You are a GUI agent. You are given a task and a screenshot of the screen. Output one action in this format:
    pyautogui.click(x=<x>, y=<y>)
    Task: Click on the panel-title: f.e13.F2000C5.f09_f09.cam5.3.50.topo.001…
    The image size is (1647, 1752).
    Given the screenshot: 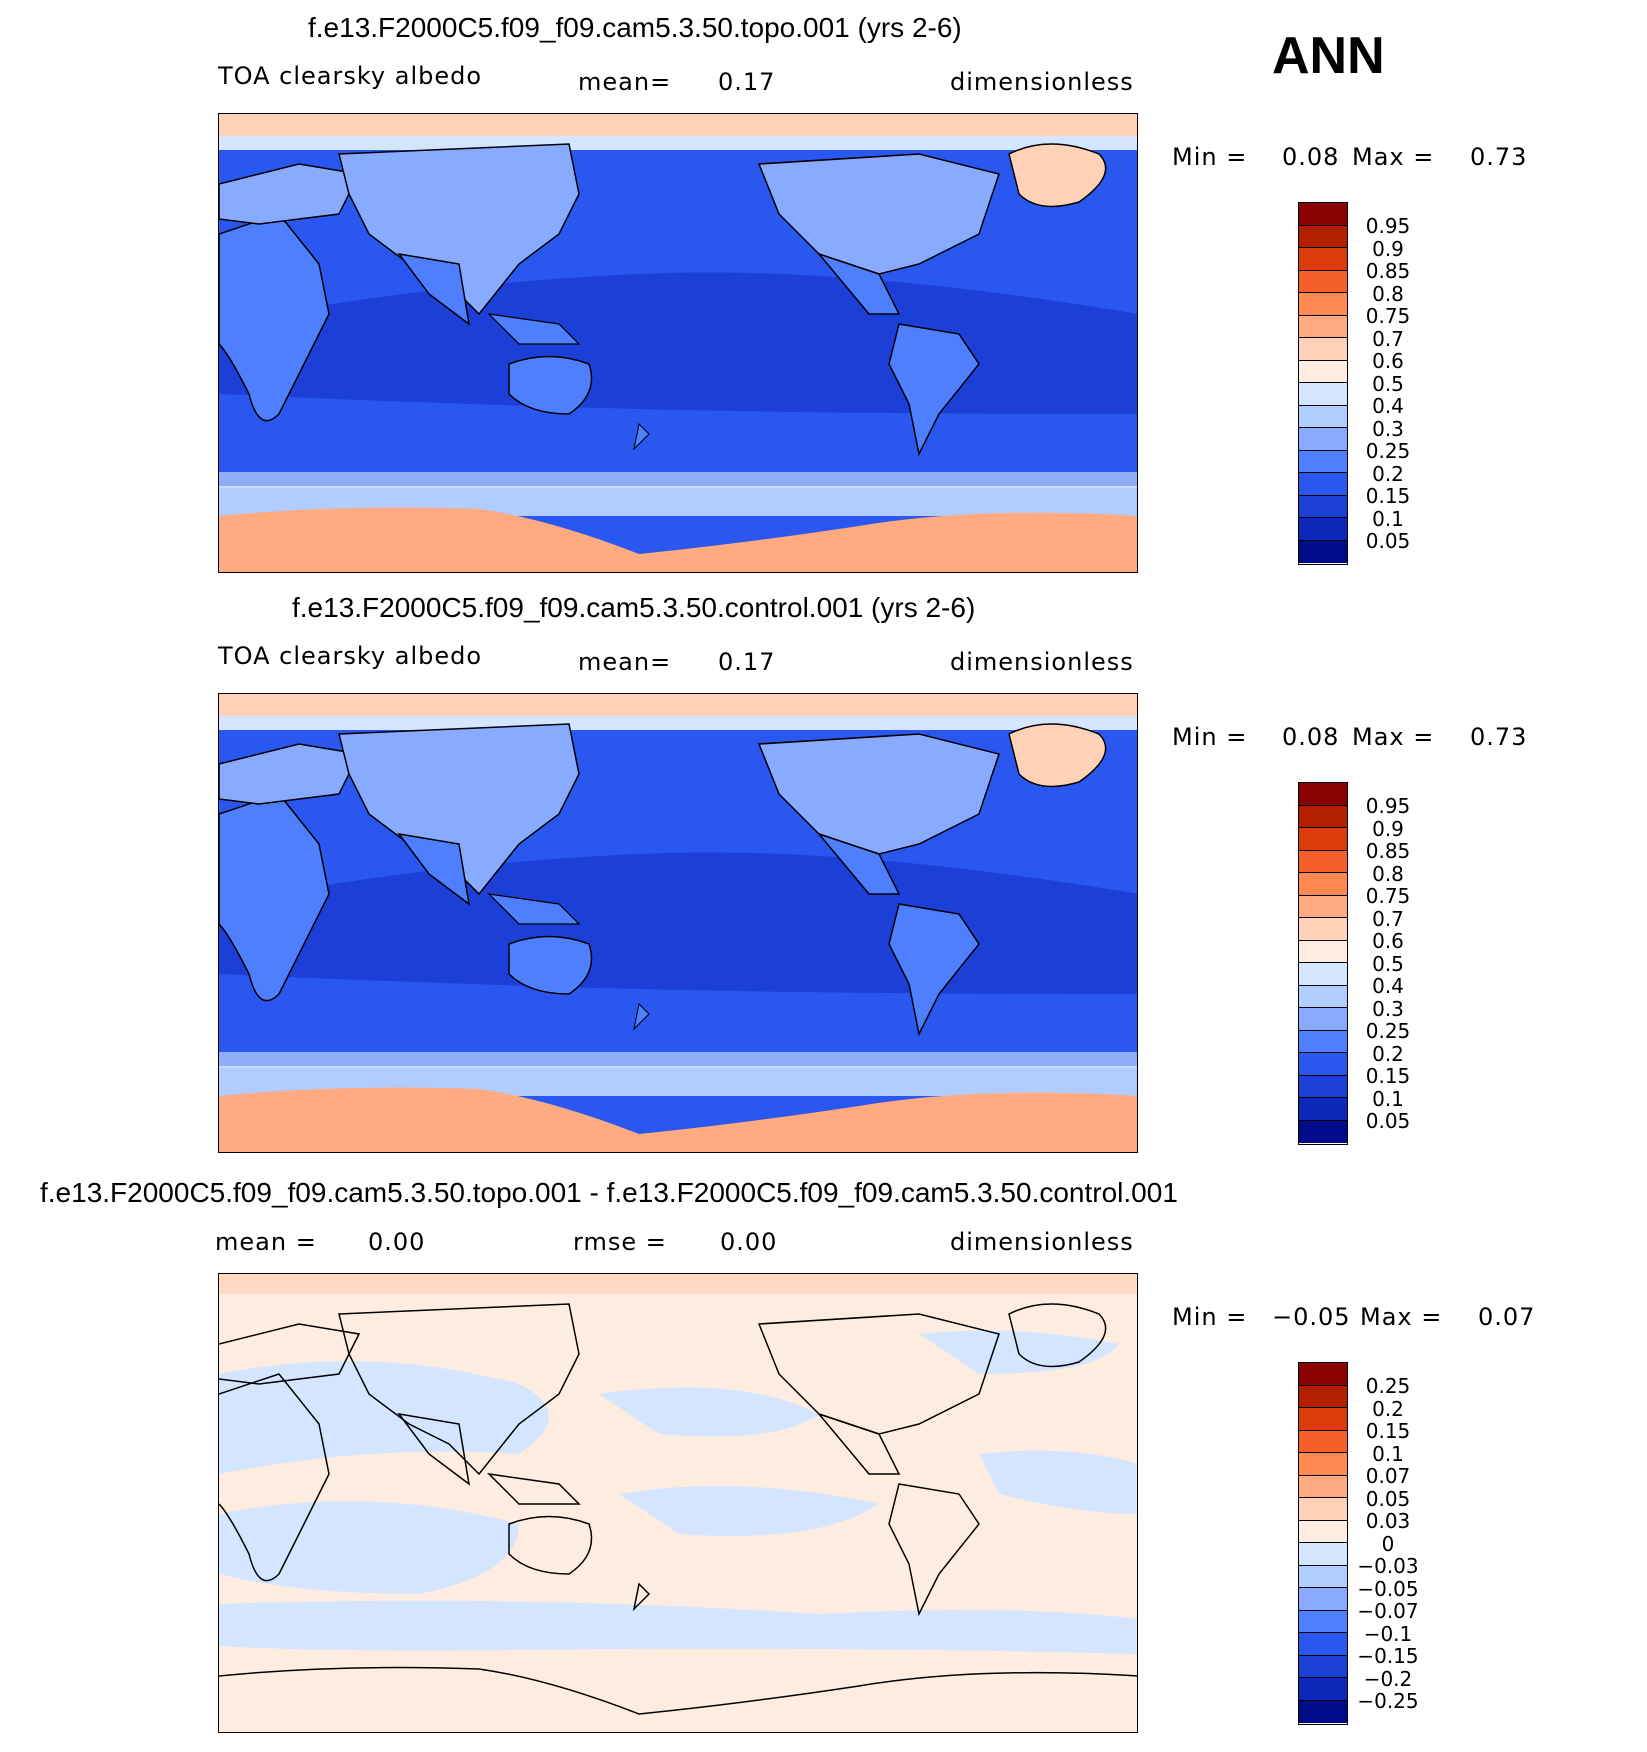 What is the action you would take?
    pyautogui.click(x=609, y=1192)
    